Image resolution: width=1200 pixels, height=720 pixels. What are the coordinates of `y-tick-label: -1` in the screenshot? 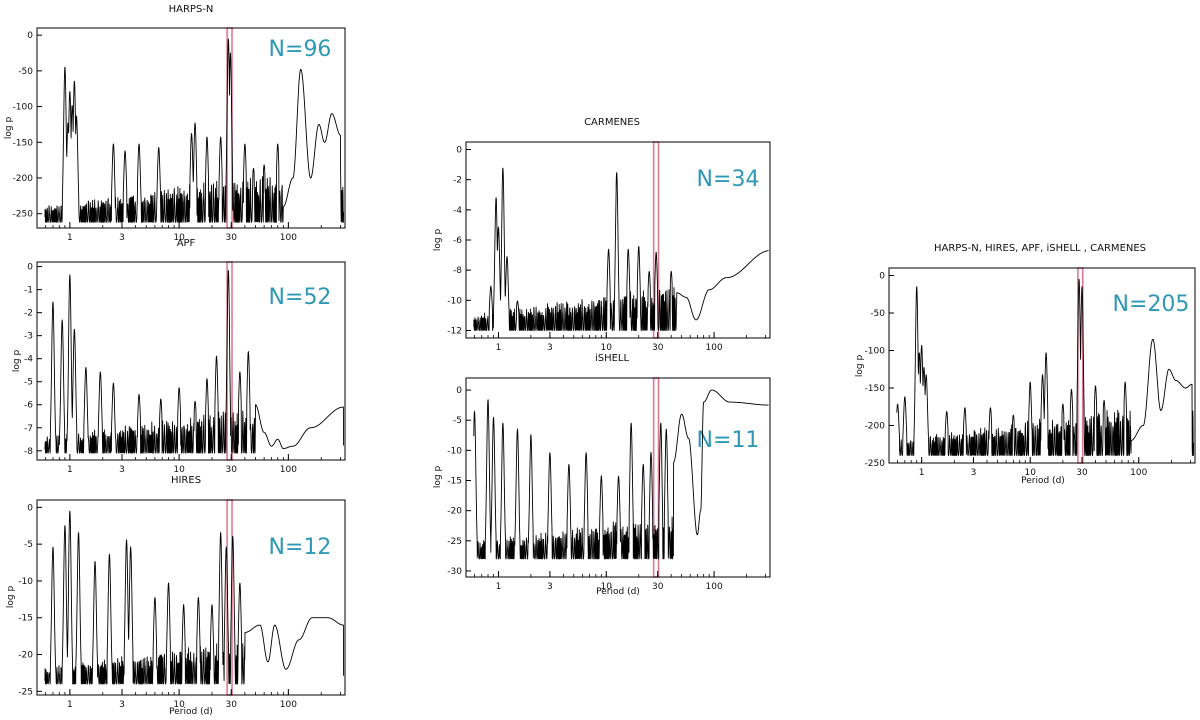 It's located at (28, 291).